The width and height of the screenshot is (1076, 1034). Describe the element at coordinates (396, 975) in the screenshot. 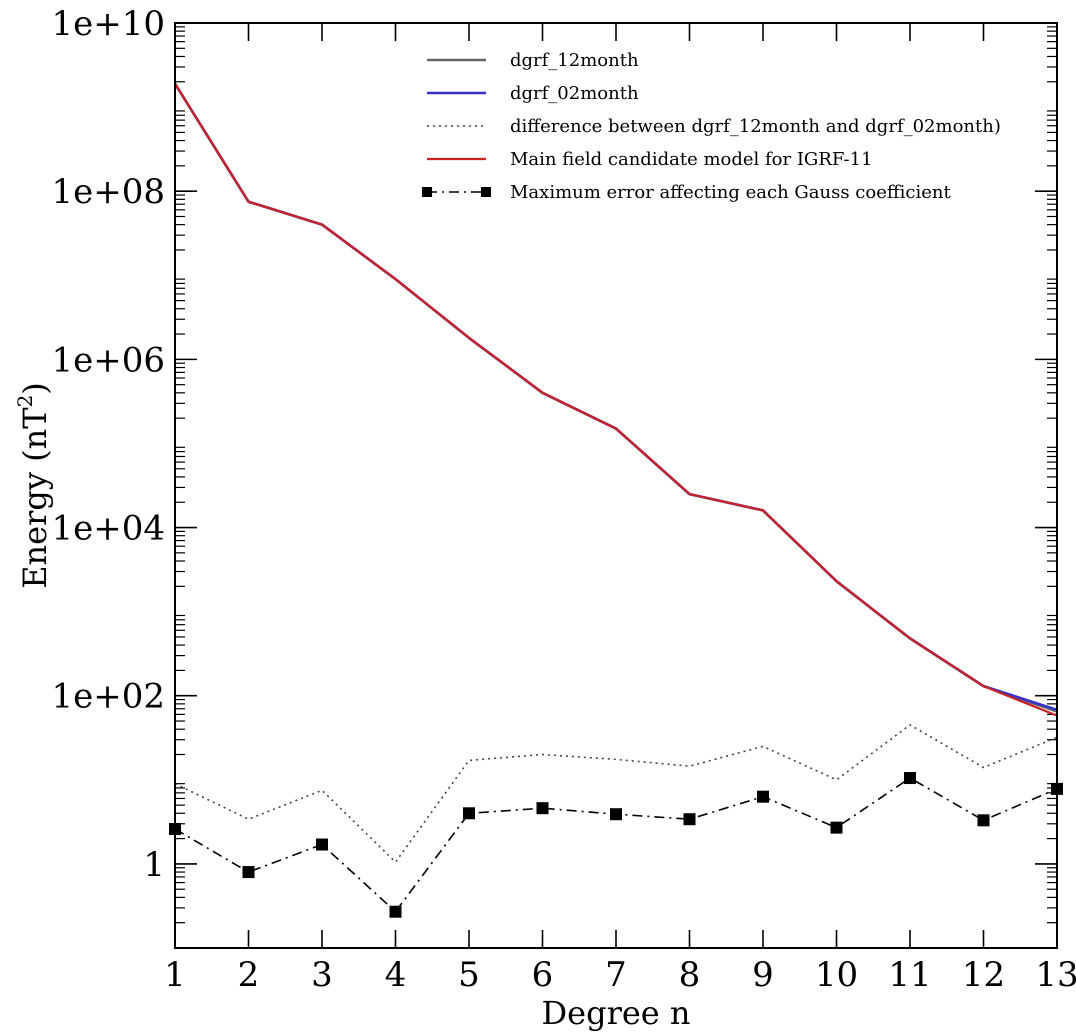

I see `x-tick-label: 4` at that location.